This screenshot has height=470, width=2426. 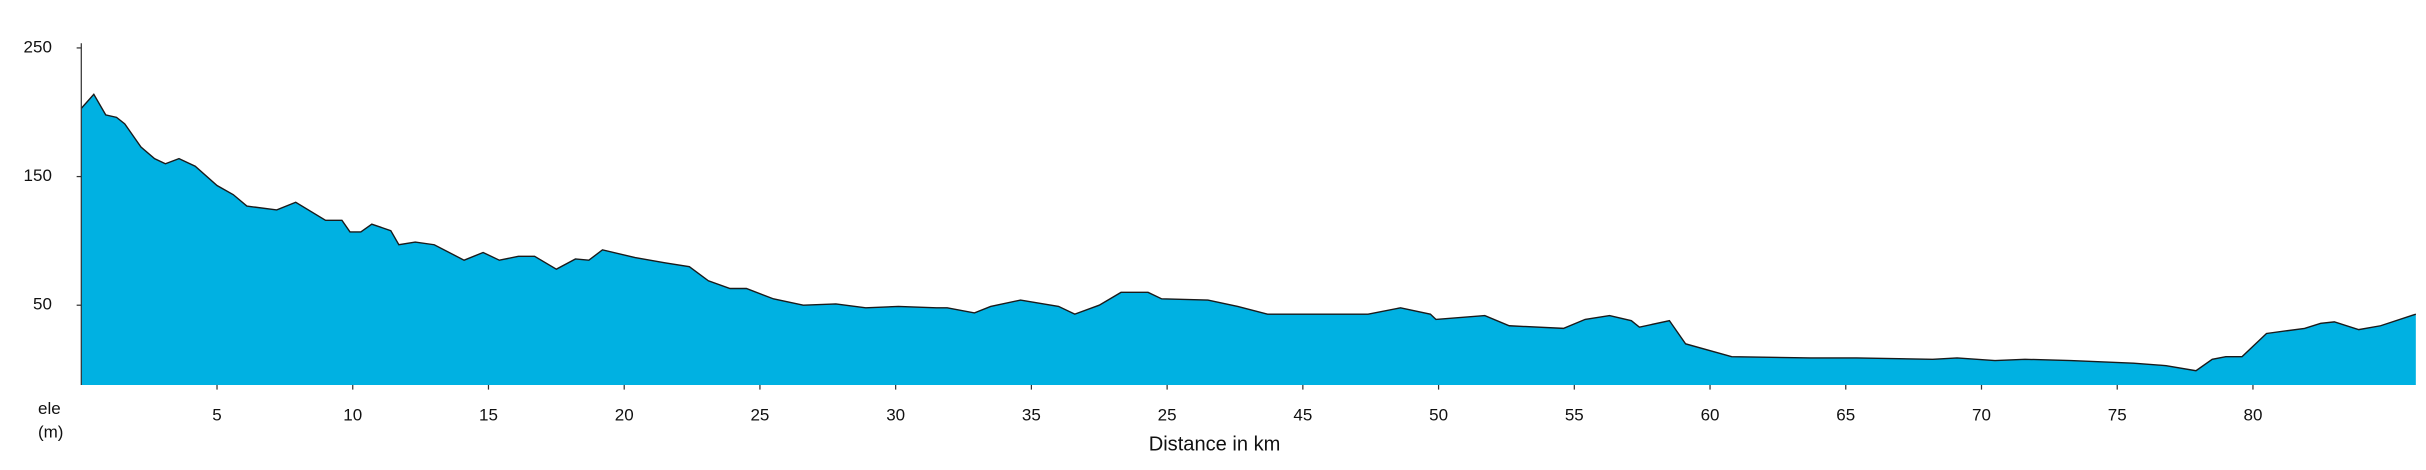 What do you see at coordinates (1710, 414) in the screenshot?
I see `x-tick-label: 60` at bounding box center [1710, 414].